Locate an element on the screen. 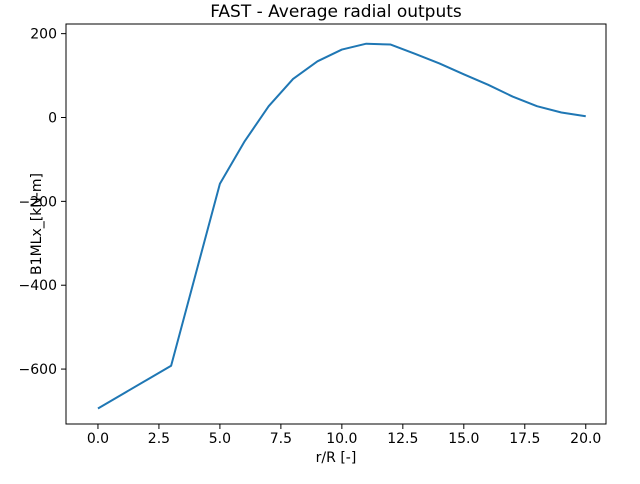  y-axis-label: B1MLx_[kN-m] is located at coordinates (37, 224).